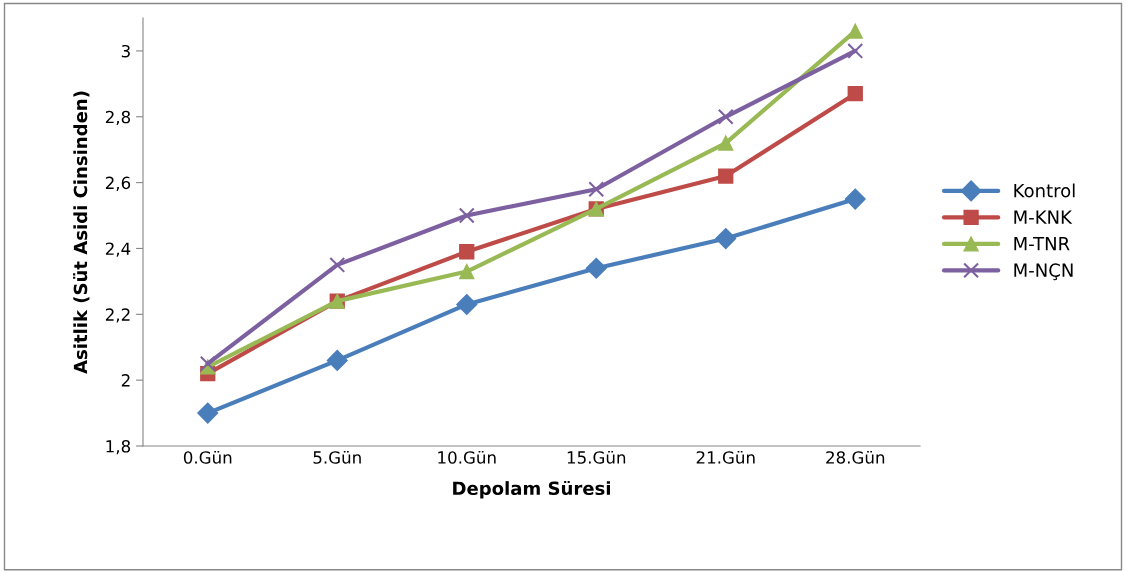  I want to click on x-axis-title: Depolam Süresi, so click(531, 489).